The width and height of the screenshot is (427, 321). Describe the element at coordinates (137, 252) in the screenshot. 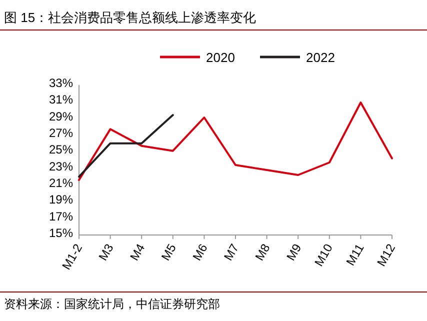

I see `x-tick-label: M4` at that location.